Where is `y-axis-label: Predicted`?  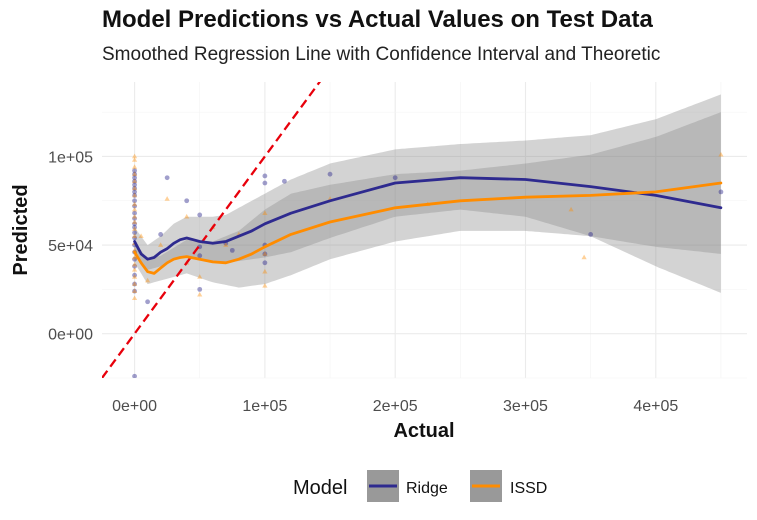
y-axis-label: Predicted is located at coordinates (21, 229).